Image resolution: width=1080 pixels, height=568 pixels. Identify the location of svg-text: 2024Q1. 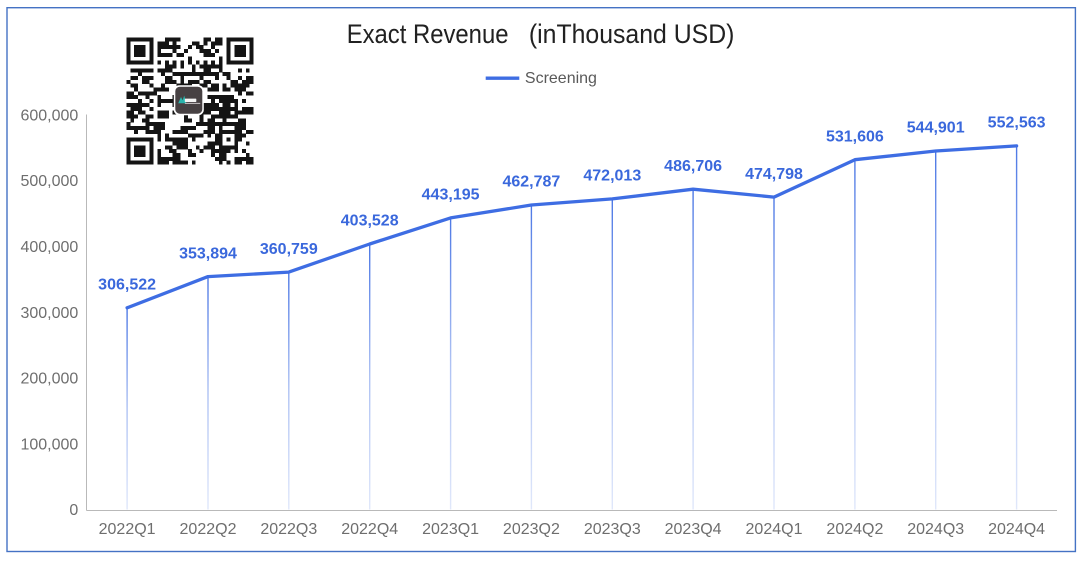
(774, 529).